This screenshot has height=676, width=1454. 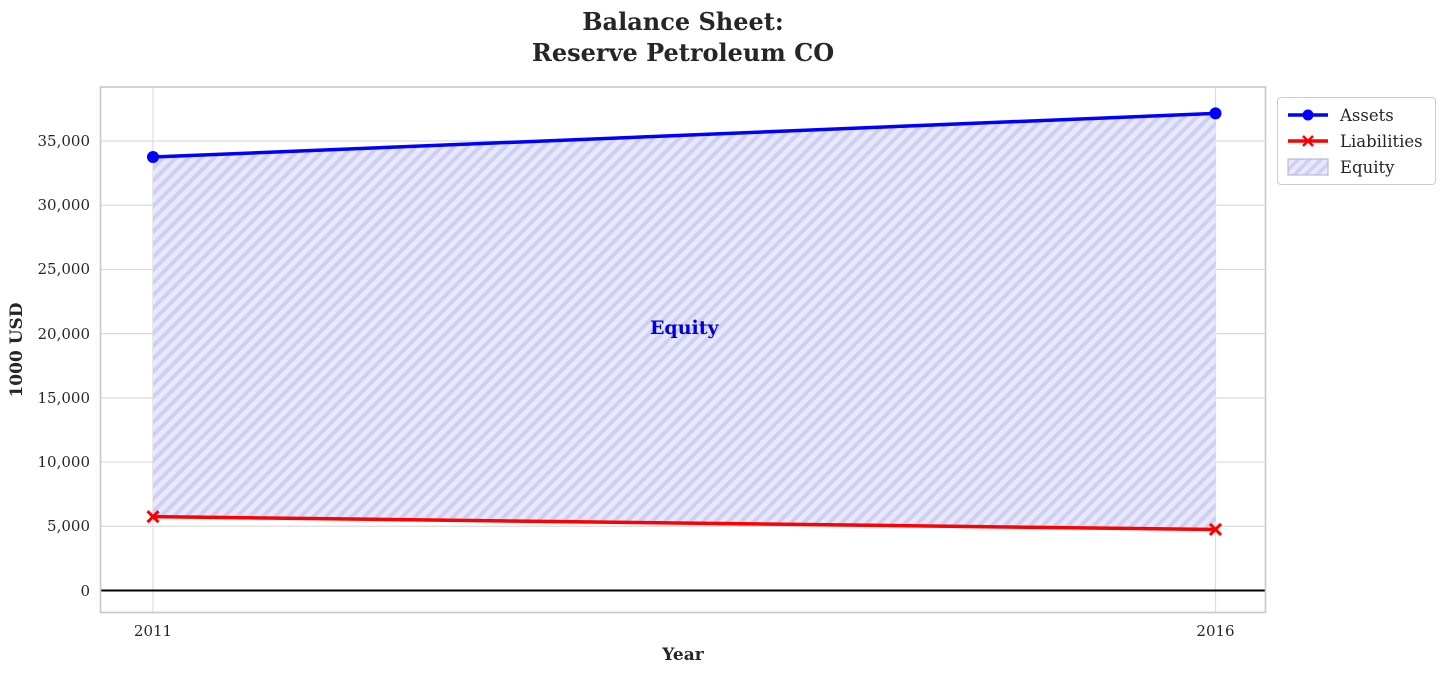 What do you see at coordinates (64, 333) in the screenshot?
I see `y-tick-label: 20,000` at bounding box center [64, 333].